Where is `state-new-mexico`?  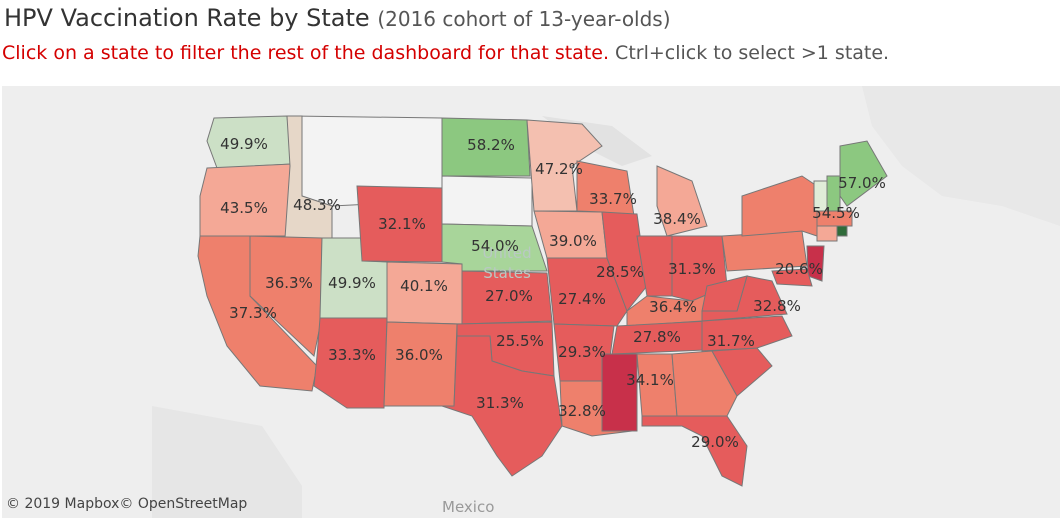
state-new-mexico is located at coordinates (420, 364).